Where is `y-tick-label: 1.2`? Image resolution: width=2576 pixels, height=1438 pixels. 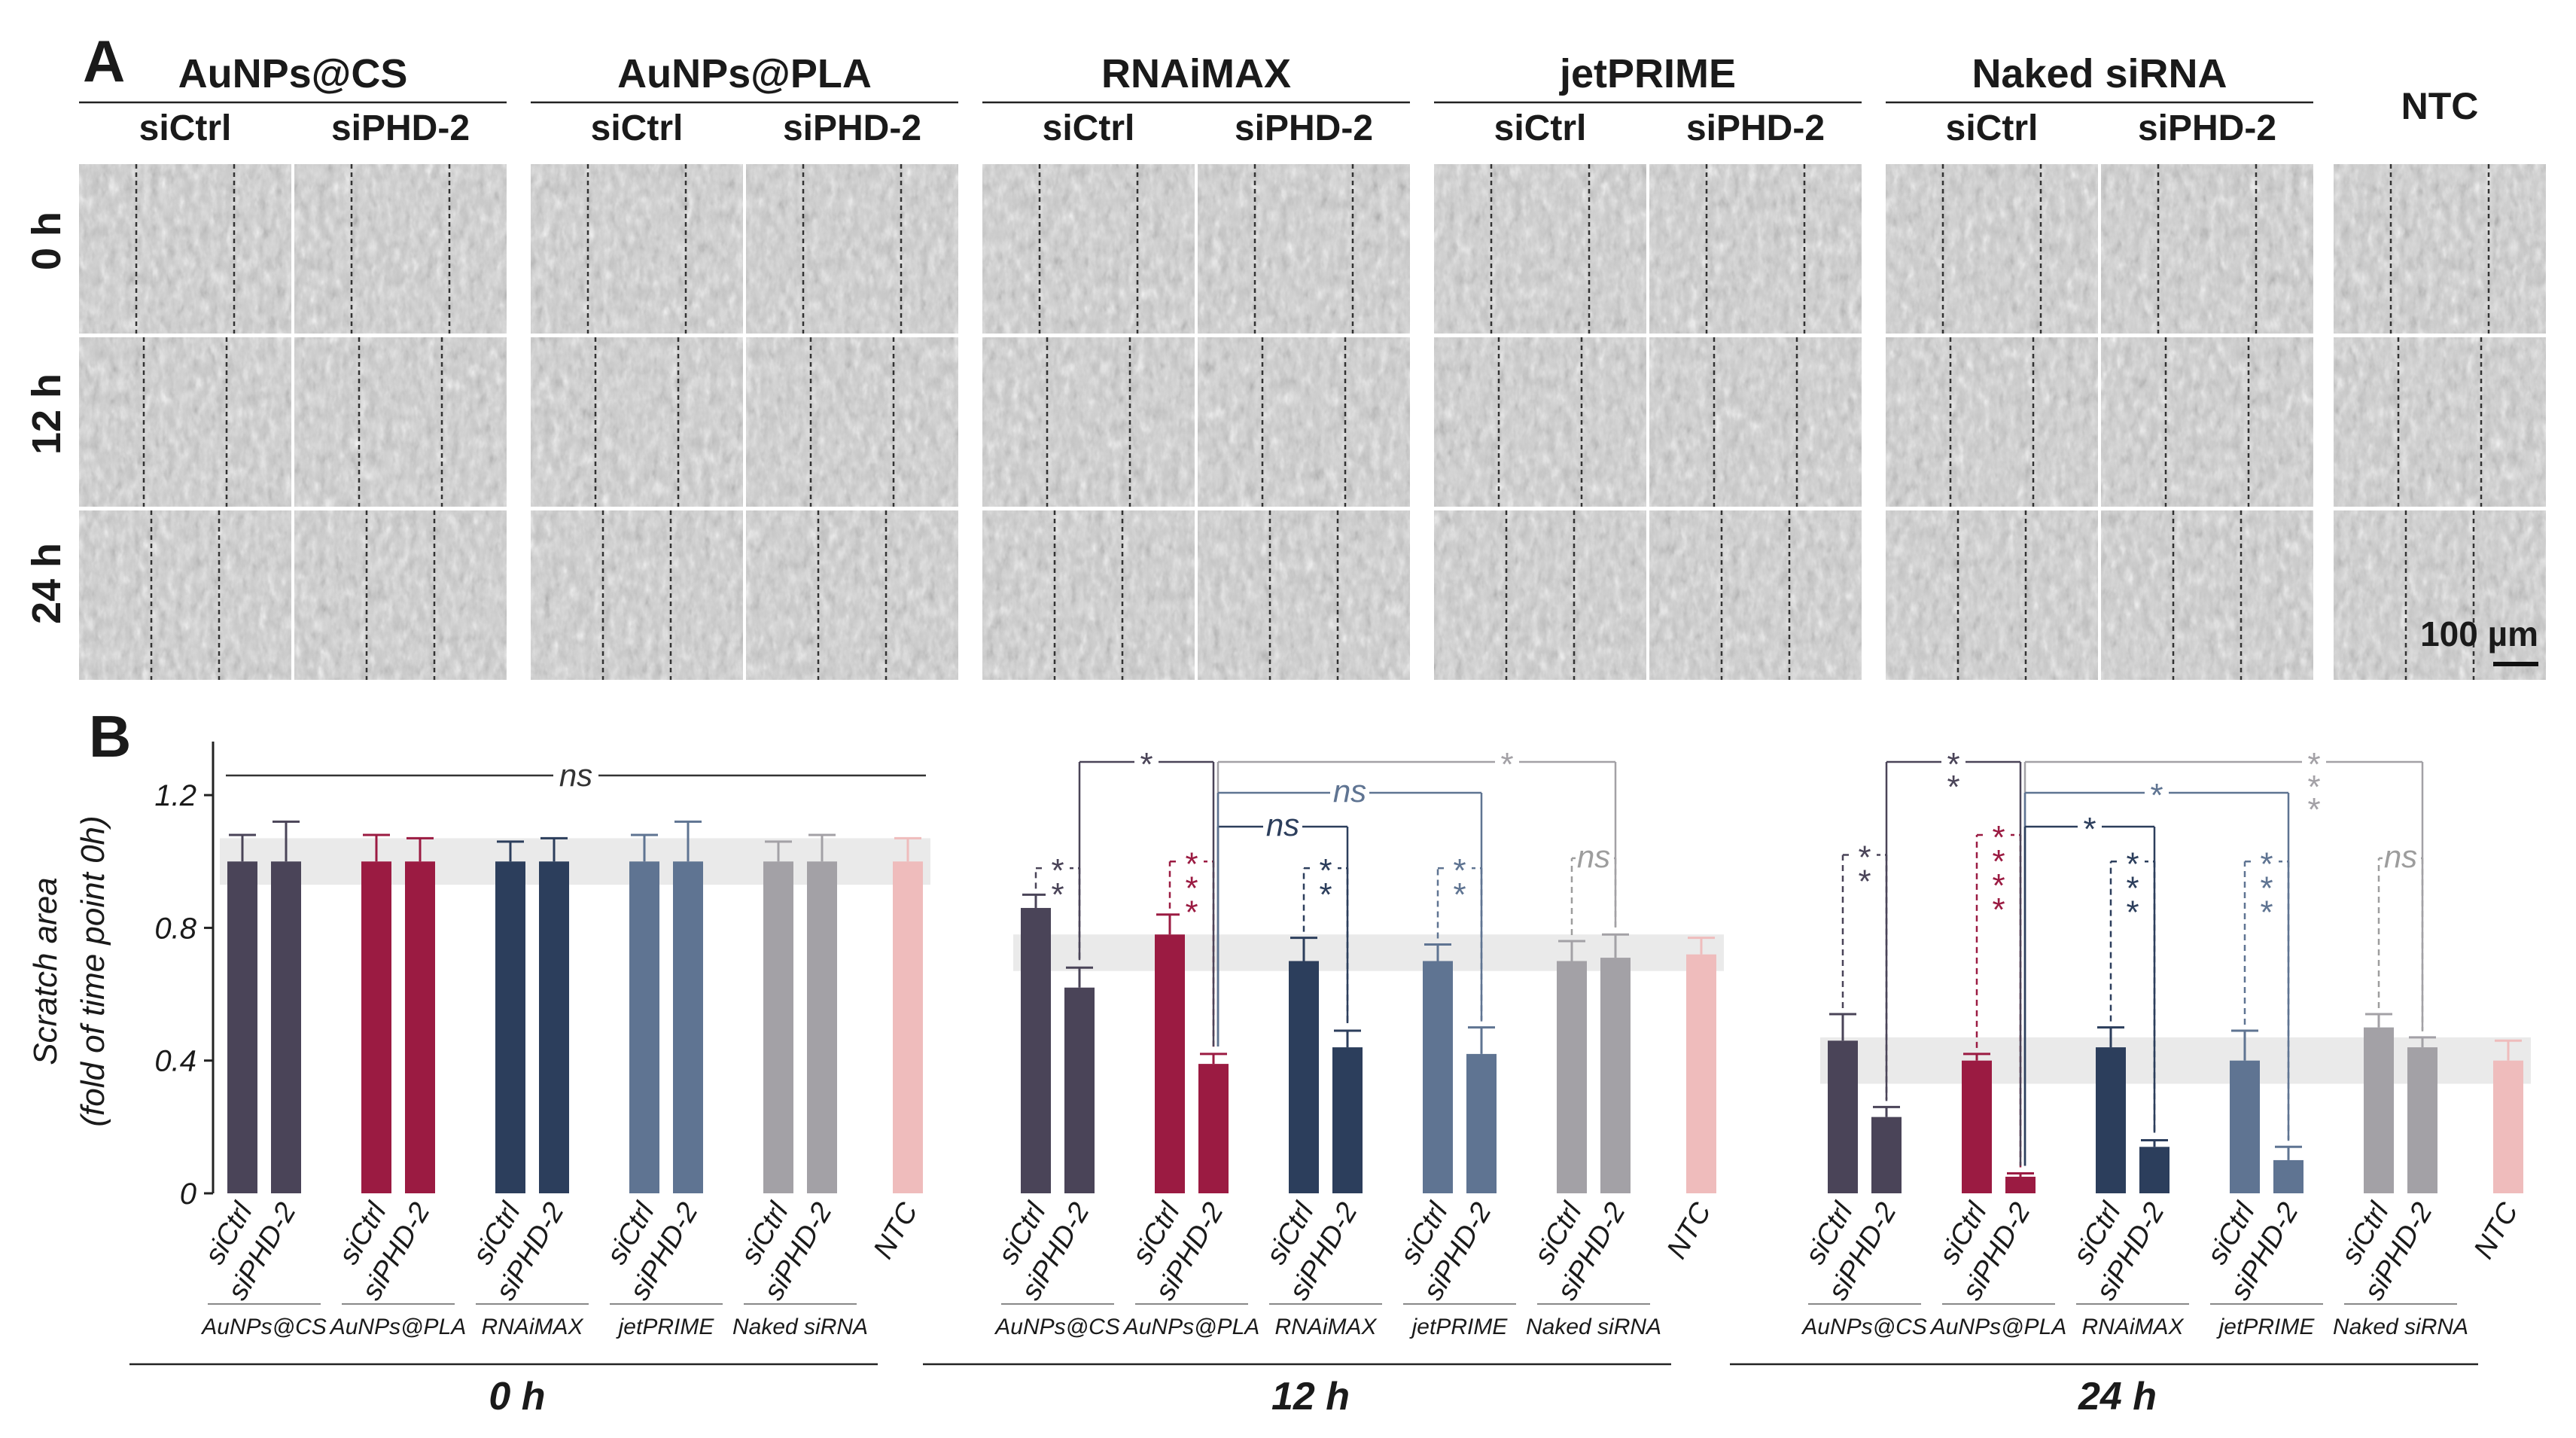
y-tick-label: 1.2 is located at coordinates (175, 796).